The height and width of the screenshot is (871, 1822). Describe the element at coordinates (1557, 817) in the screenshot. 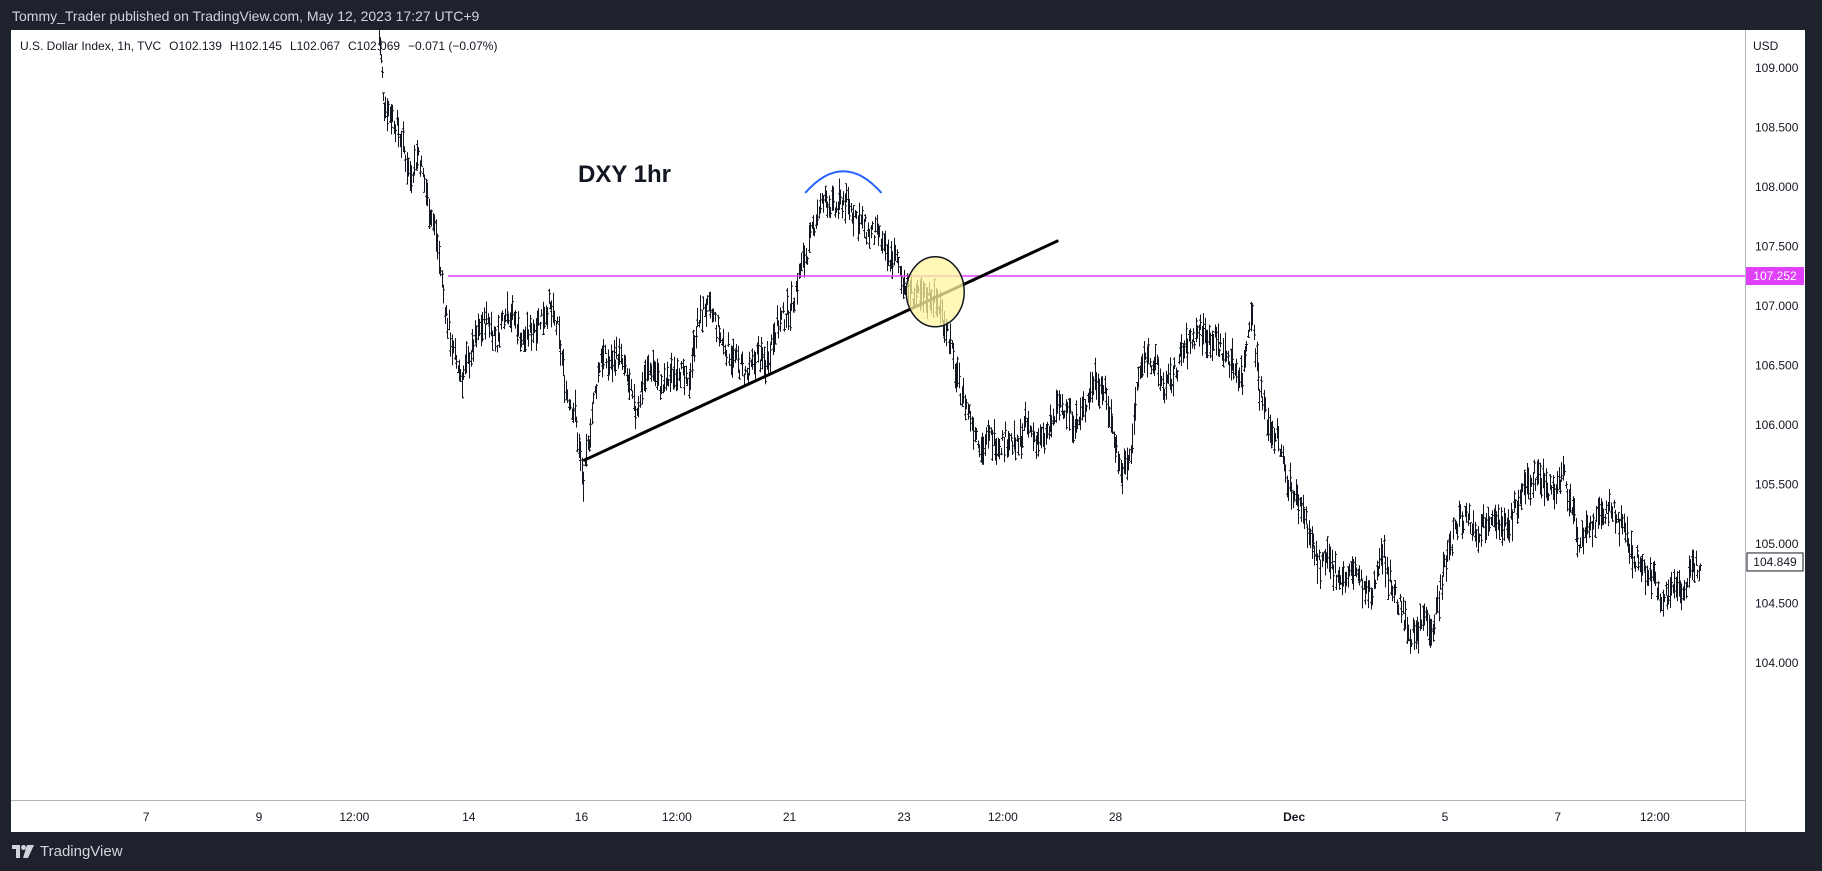

I see `x-tick-label: 7` at that location.